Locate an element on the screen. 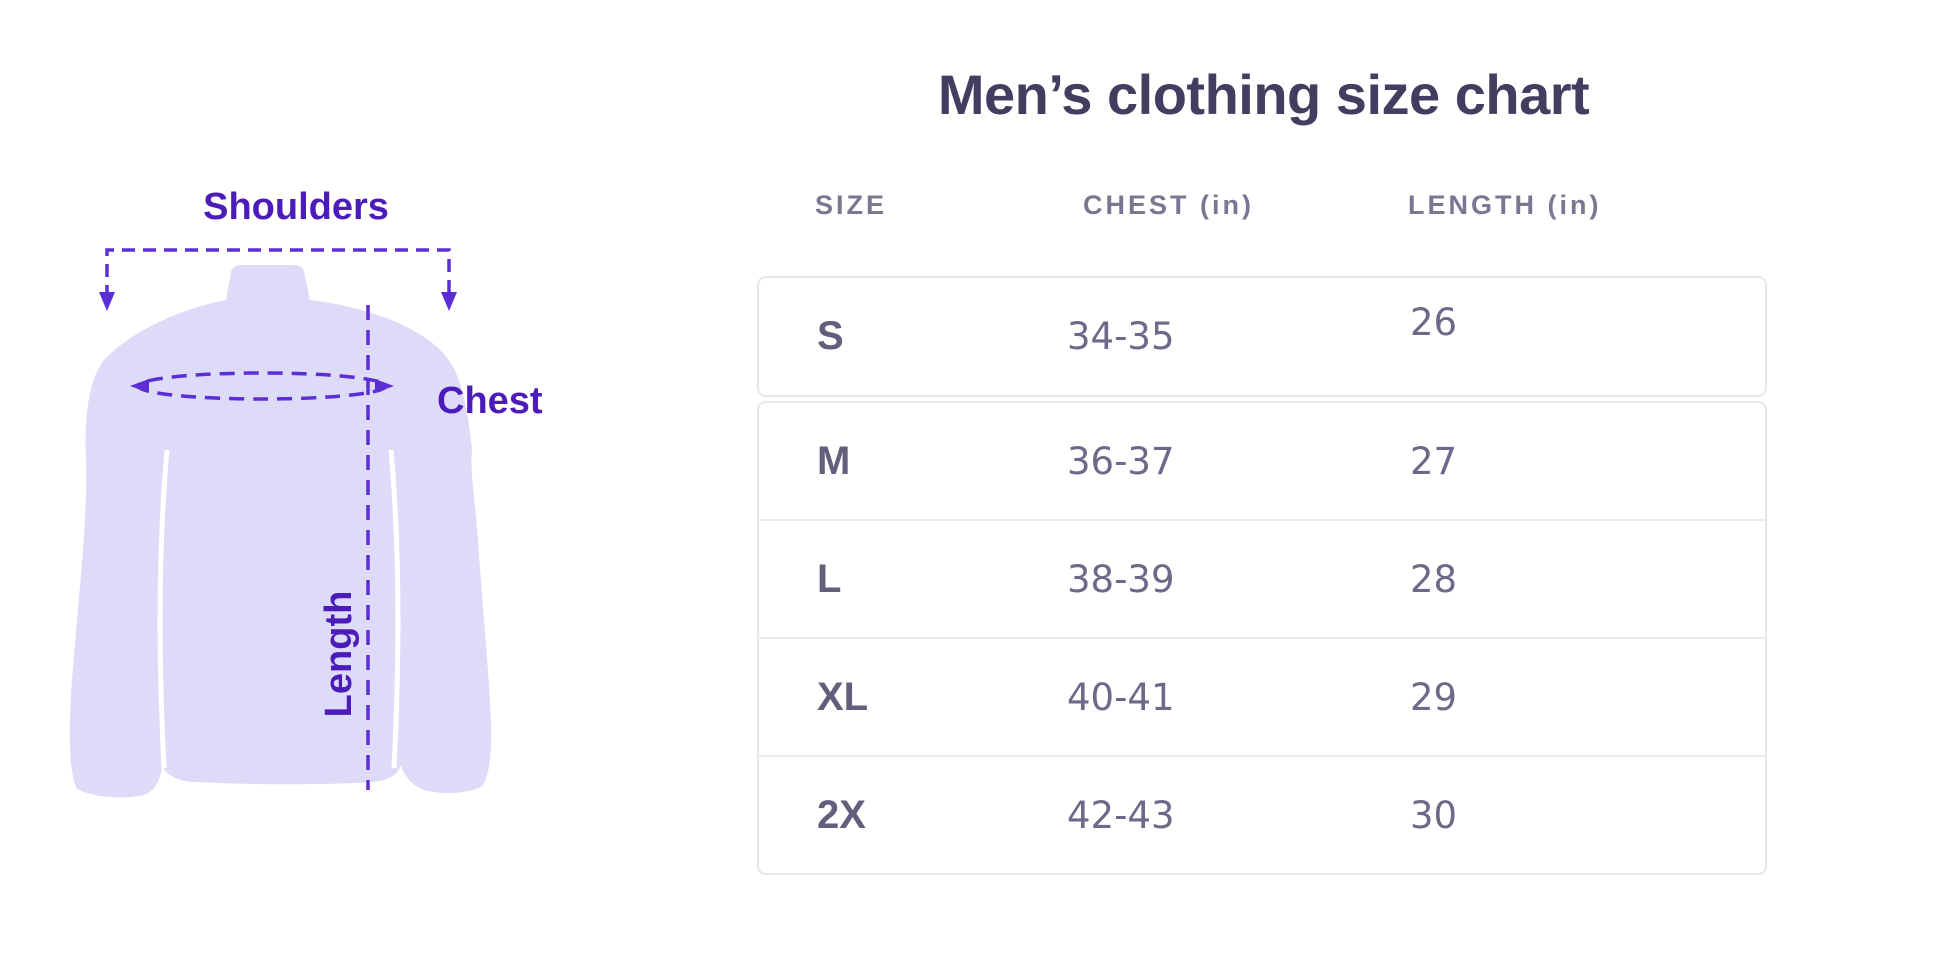 This screenshot has height=977, width=1946. chest-cell: 34-35 is located at coordinates (1121, 336).